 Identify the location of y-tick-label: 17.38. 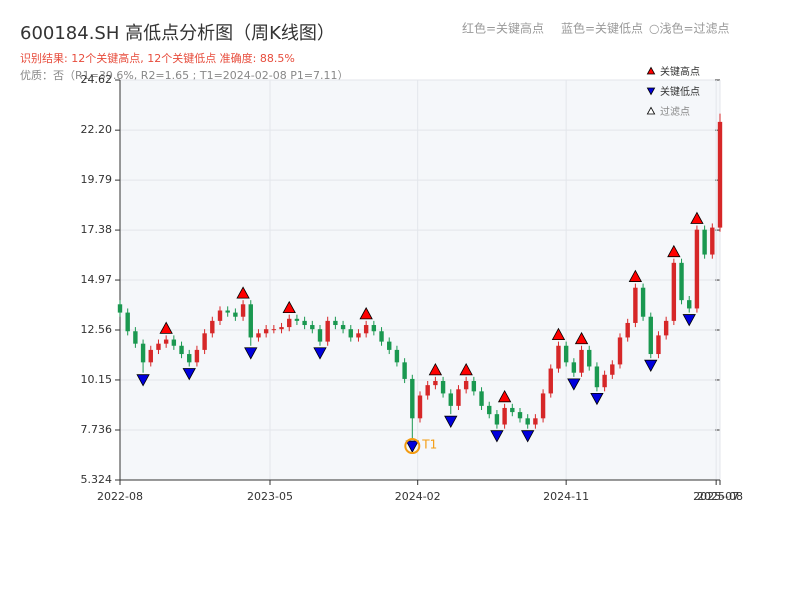
(97, 229).